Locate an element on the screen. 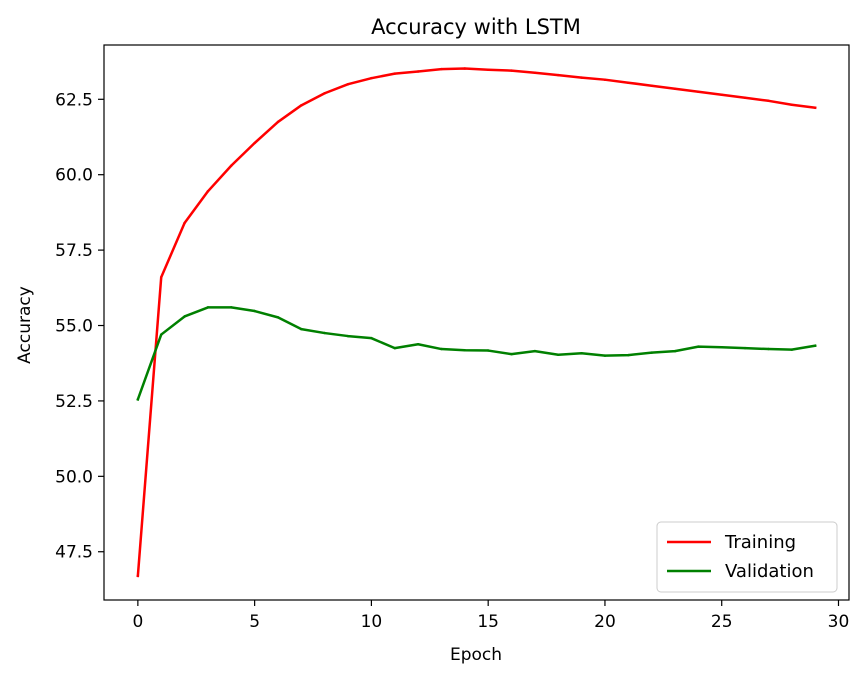  x-tick-label: 15 is located at coordinates (488, 622).